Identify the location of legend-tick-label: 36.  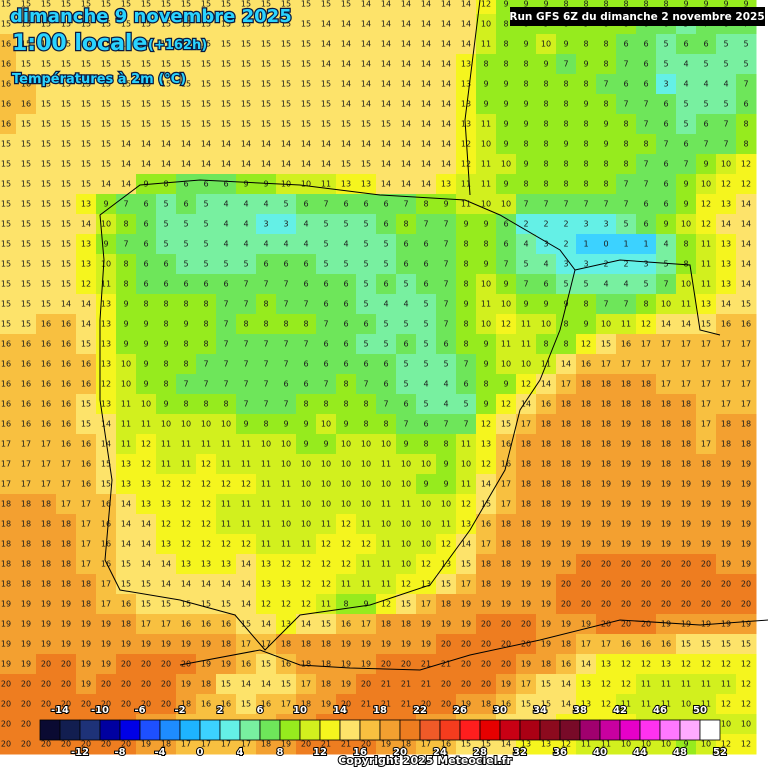
(560, 752).